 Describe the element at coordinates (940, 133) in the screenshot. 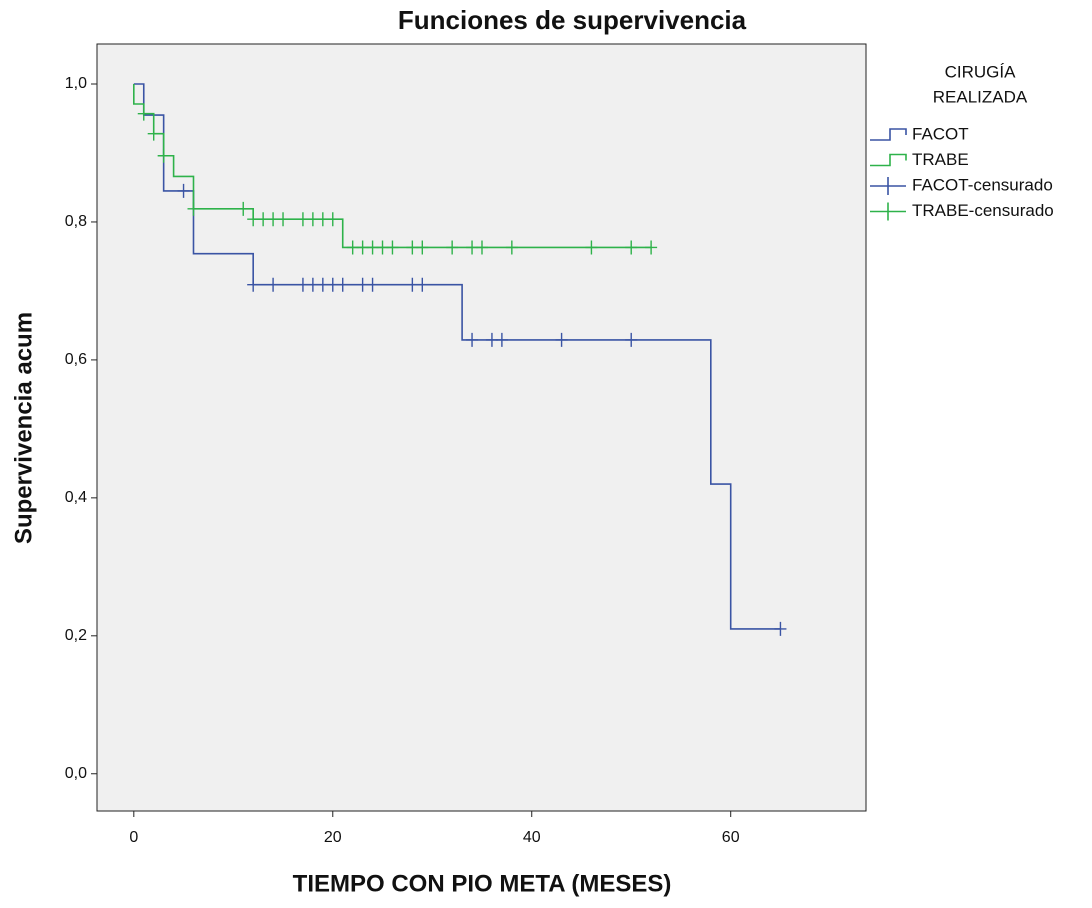

I see `legend-label: FACOT` at that location.